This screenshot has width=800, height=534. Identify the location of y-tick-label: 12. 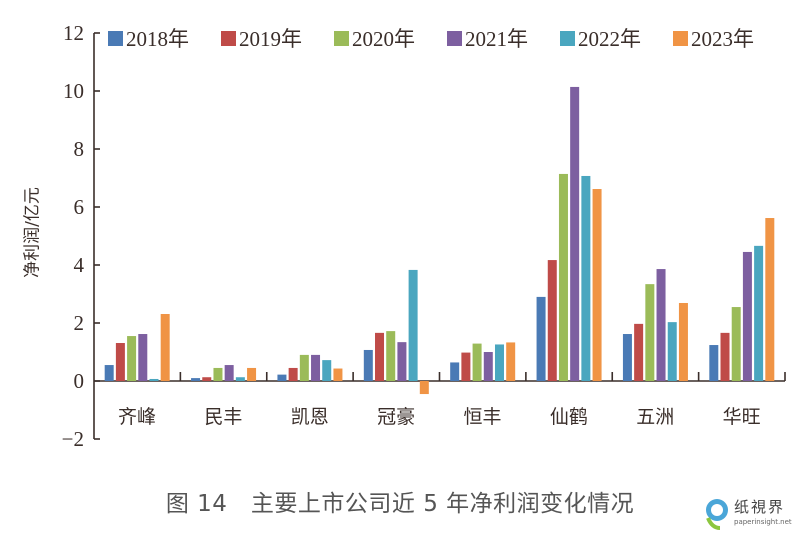
(73, 33).